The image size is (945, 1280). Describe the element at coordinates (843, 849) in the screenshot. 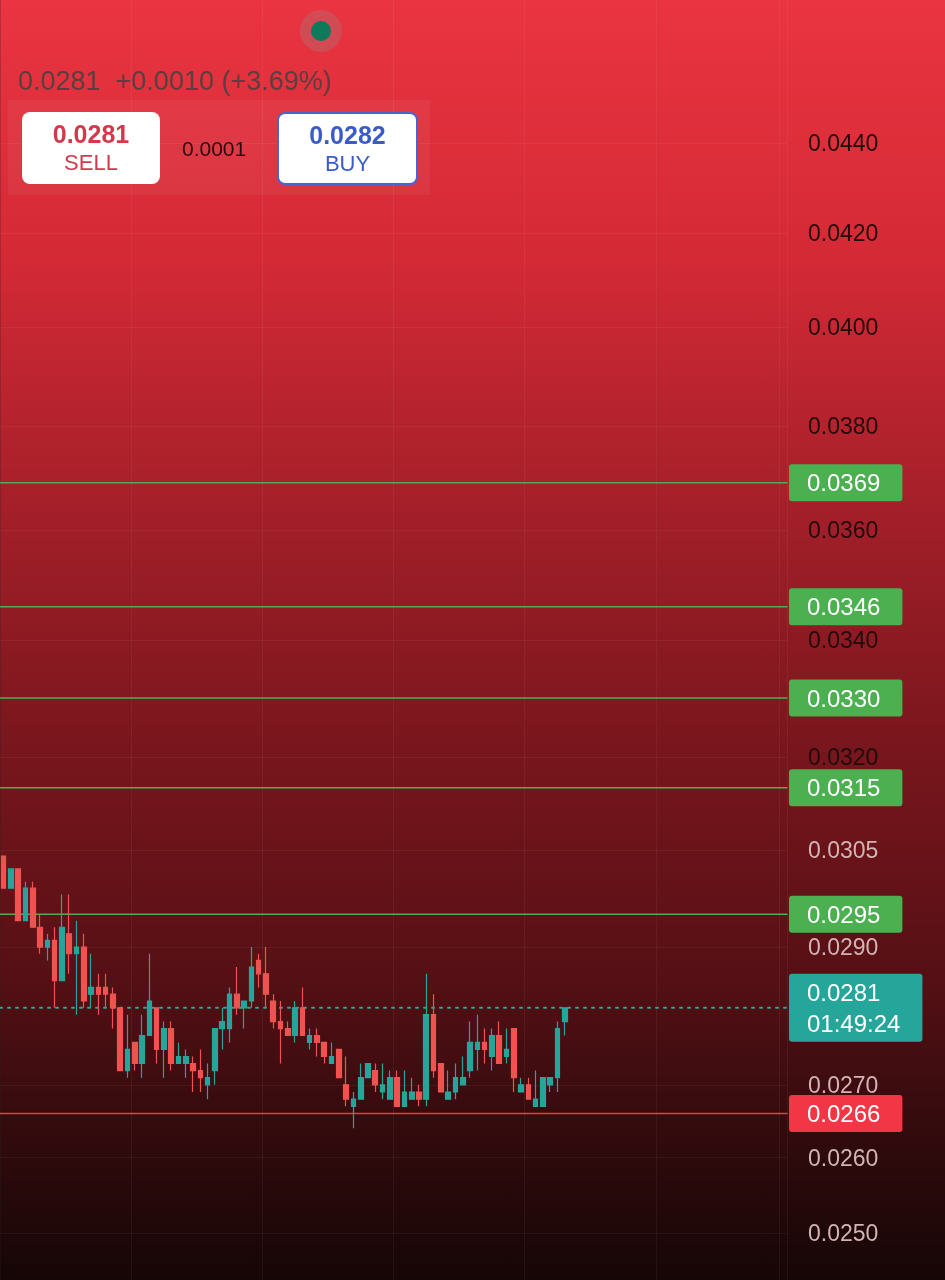

I see `y-tick-label: 0.0305` at that location.